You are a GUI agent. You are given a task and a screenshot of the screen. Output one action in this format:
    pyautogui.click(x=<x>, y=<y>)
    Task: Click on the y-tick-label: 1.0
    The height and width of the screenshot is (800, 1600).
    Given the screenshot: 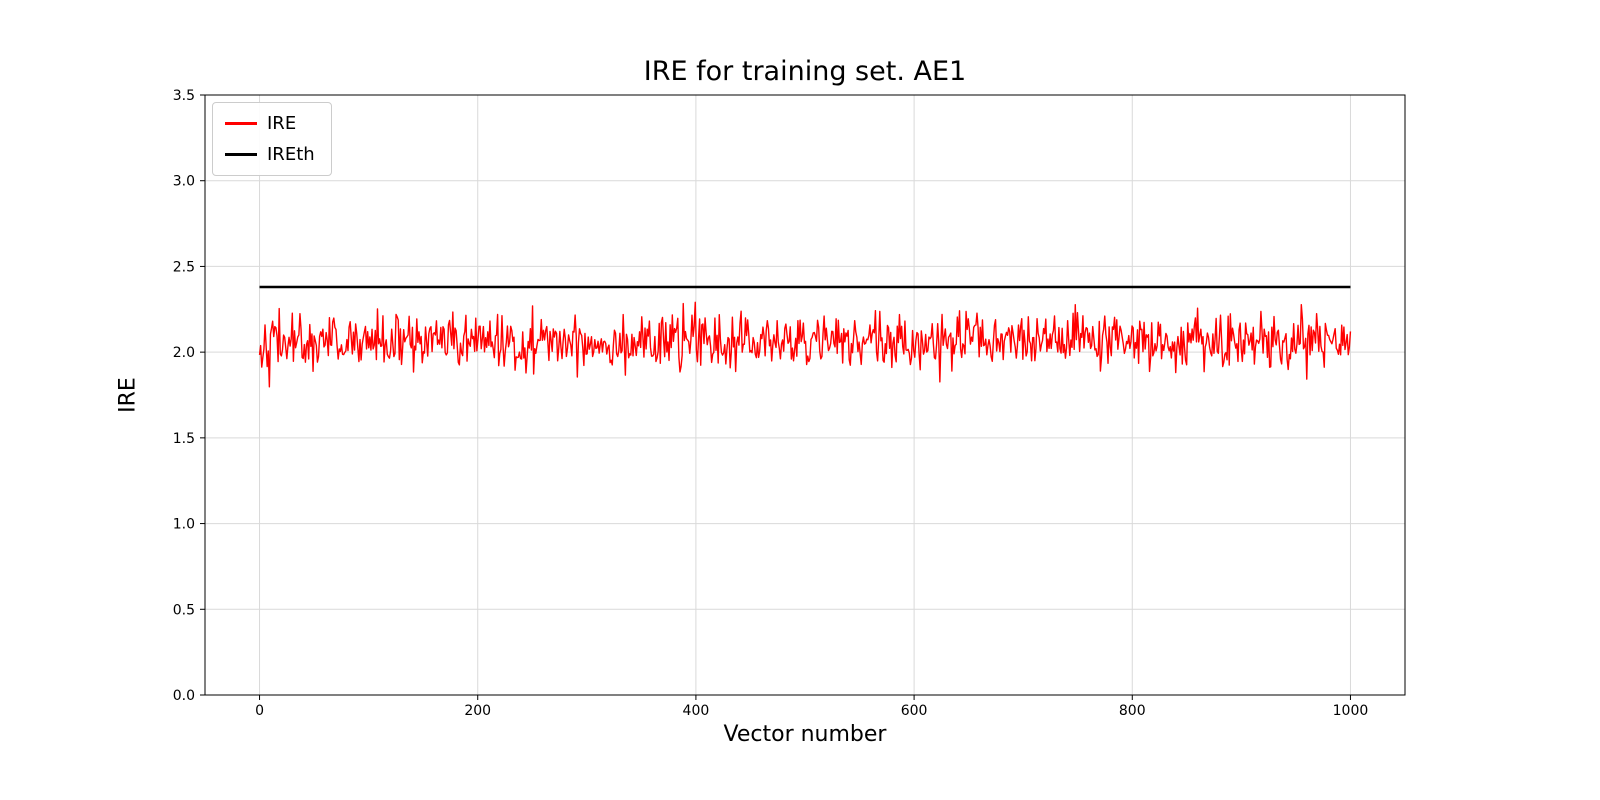 What is the action you would take?
    pyautogui.click(x=184, y=525)
    